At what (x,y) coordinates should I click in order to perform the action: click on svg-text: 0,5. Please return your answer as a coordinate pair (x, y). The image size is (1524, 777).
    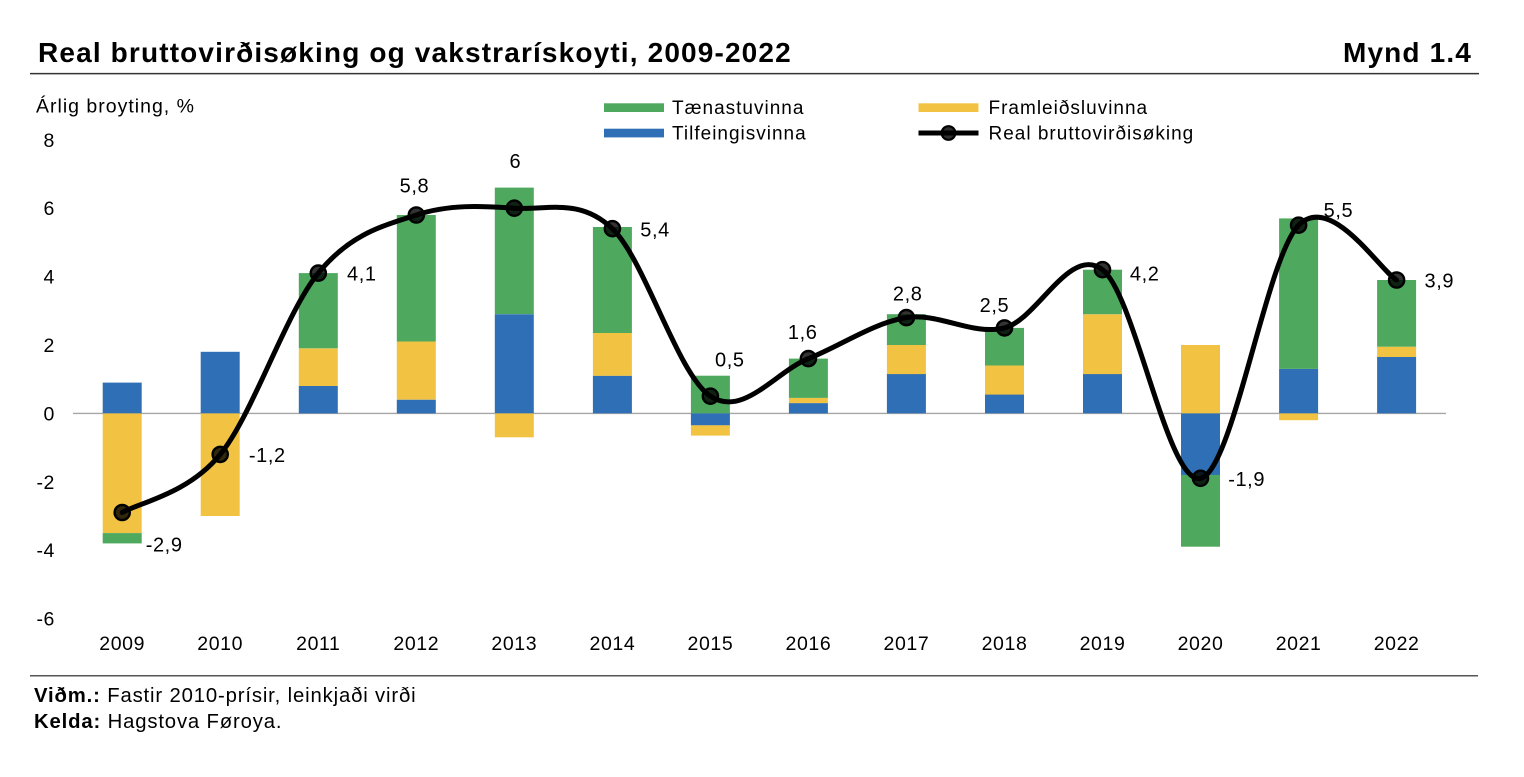
    Looking at the image, I should click on (730, 361).